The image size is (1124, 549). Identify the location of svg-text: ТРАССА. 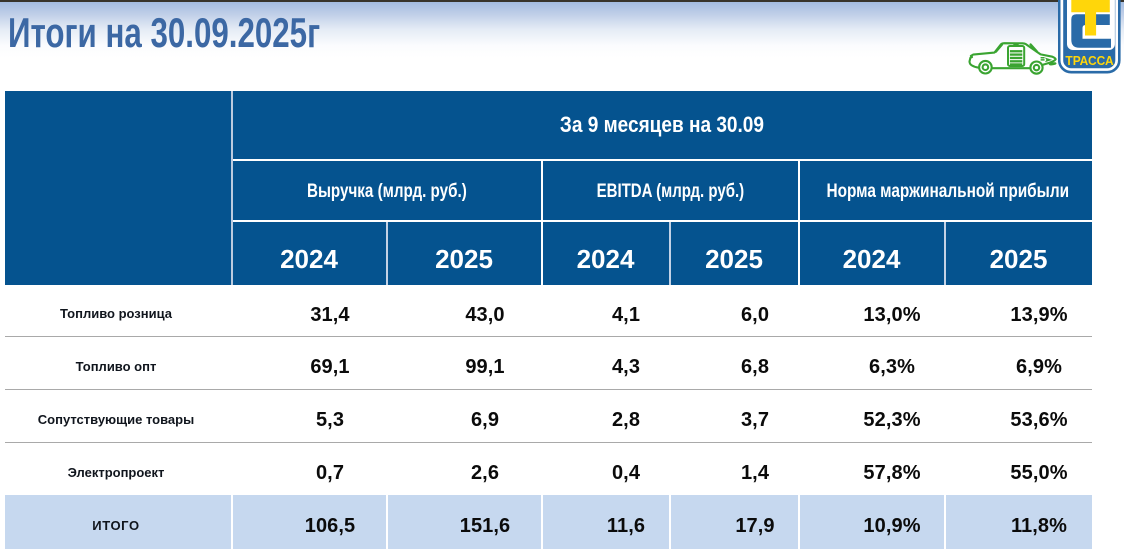
(1089, 61).